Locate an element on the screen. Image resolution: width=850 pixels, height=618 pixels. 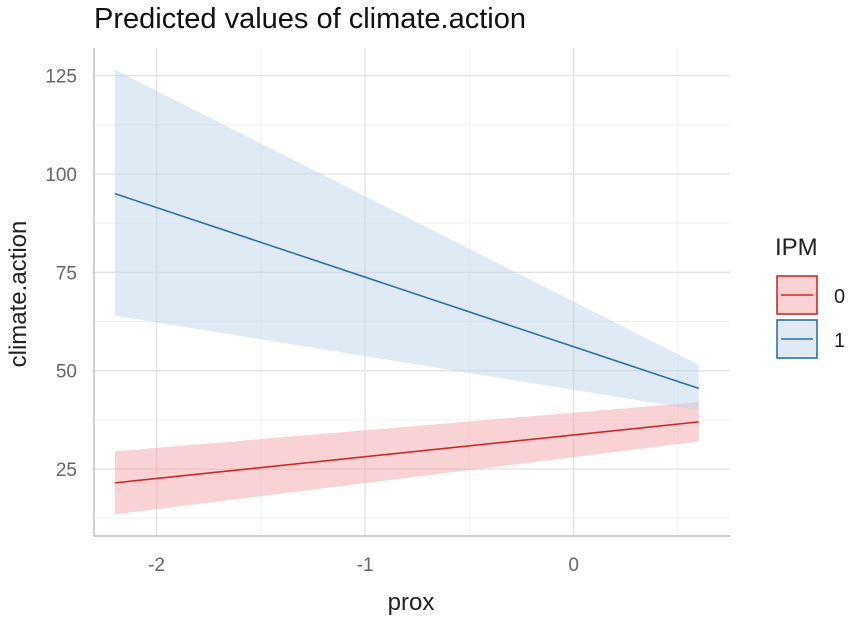
y-tick-label: 50 is located at coordinates (66, 372).